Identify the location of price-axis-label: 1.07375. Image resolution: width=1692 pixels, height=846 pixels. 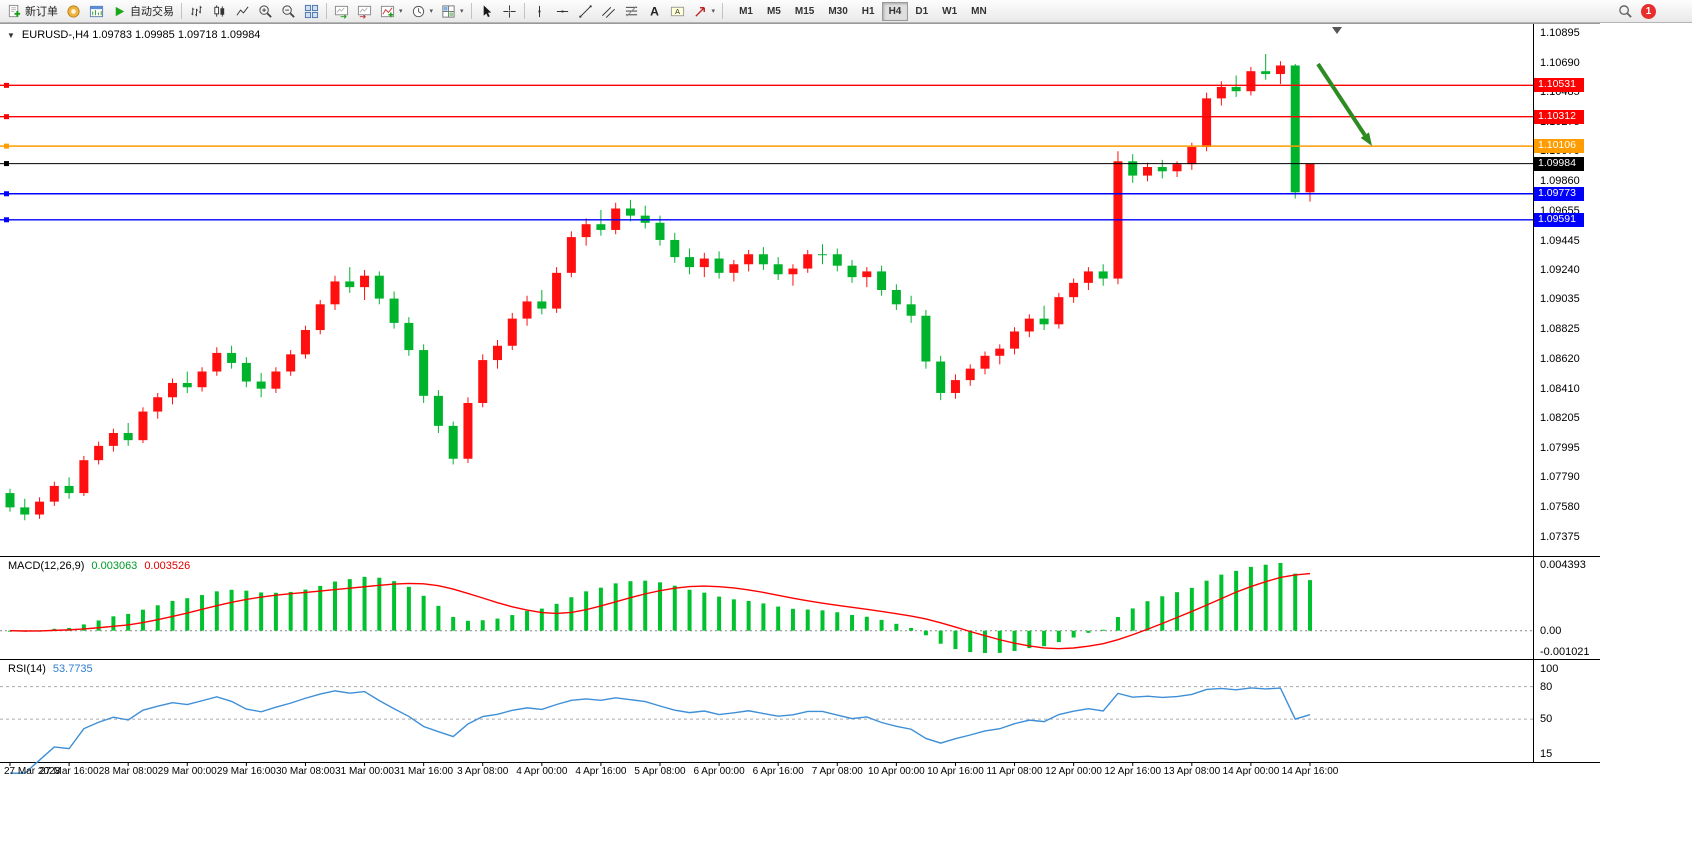
(1560, 536).